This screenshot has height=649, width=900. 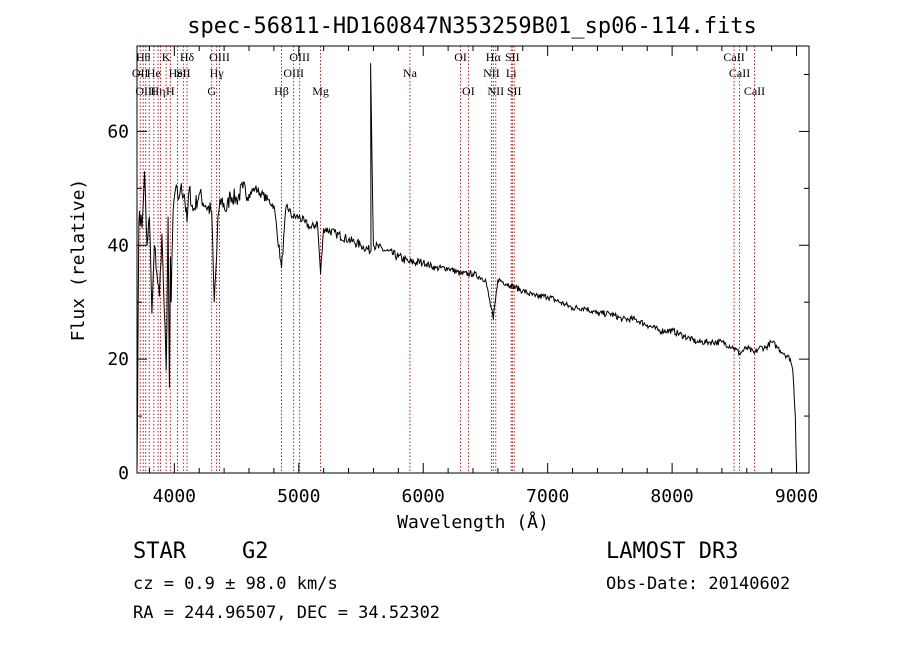 What do you see at coordinates (166, 57) in the screenshot?
I see `spectral-line-label: K` at bounding box center [166, 57].